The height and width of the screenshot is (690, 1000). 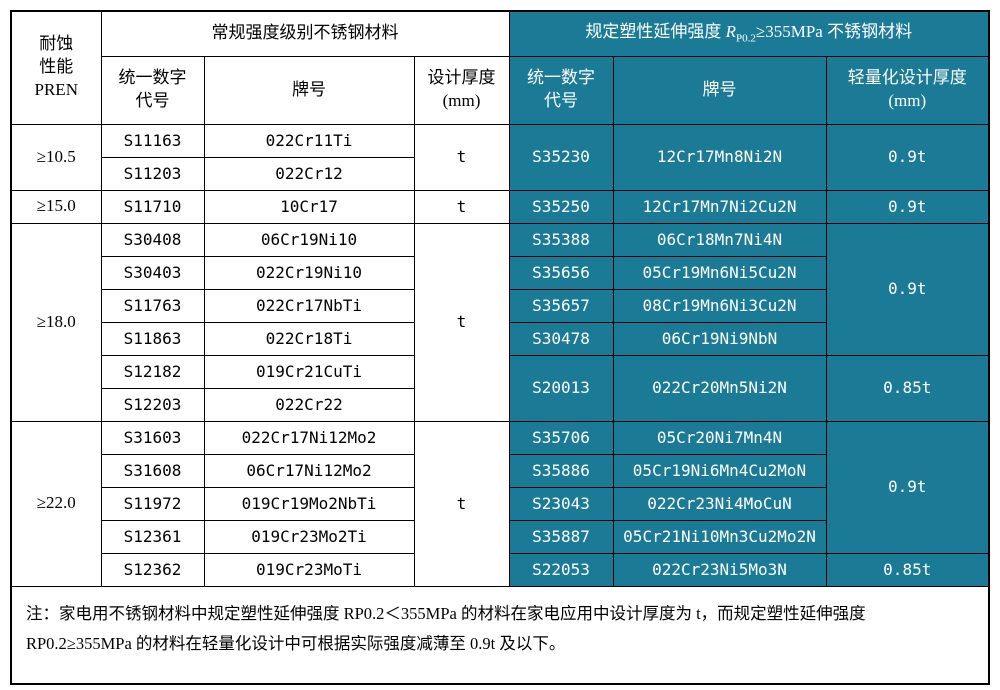 What do you see at coordinates (907, 90) in the screenshot?
I see `header-light-thickness: 轻量化设计厚度 (mm)` at bounding box center [907, 90].